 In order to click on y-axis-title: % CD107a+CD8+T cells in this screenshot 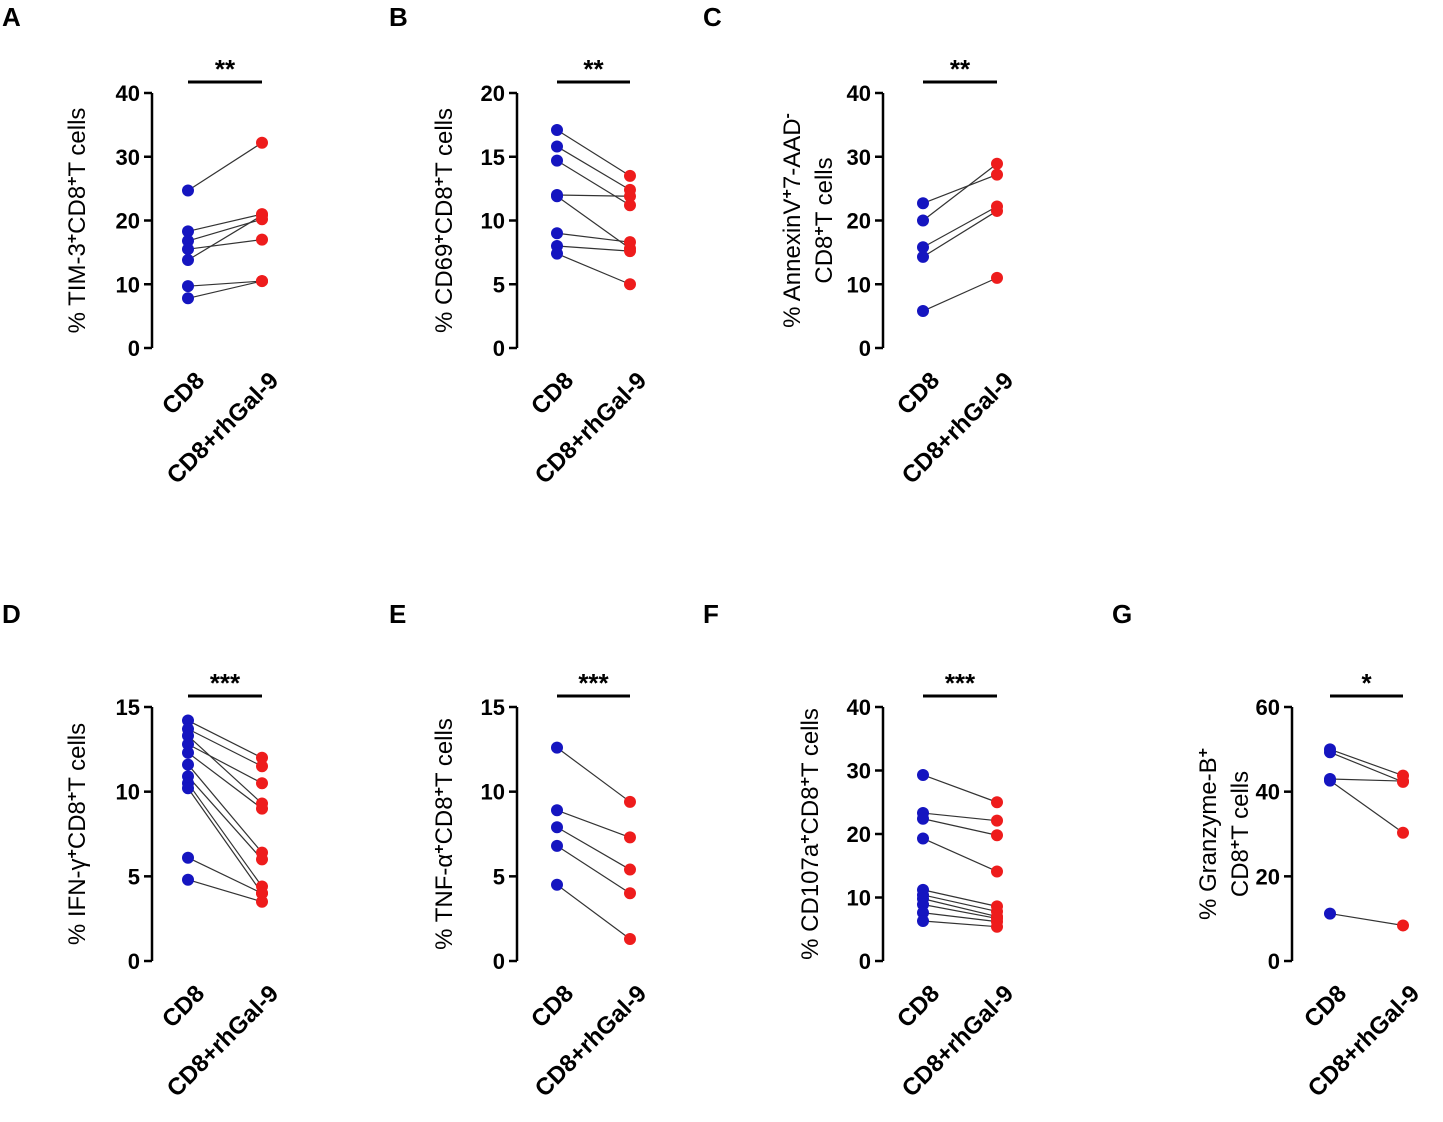, I will do `click(811, 834)`.